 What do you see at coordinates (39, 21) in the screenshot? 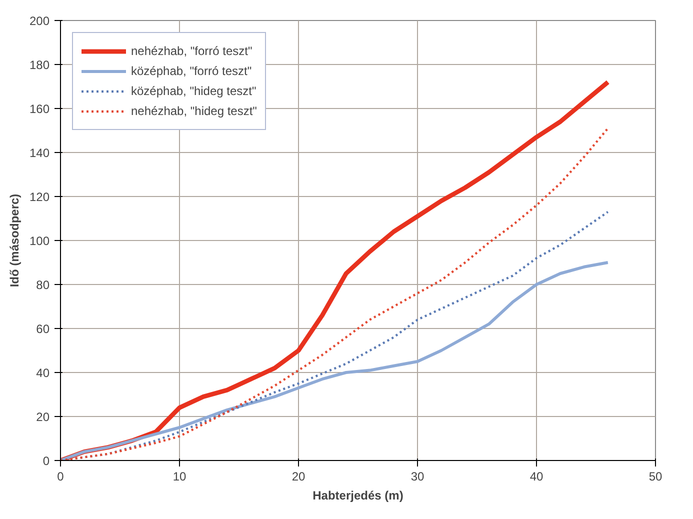
I see `y-tick-label: 200` at bounding box center [39, 21].